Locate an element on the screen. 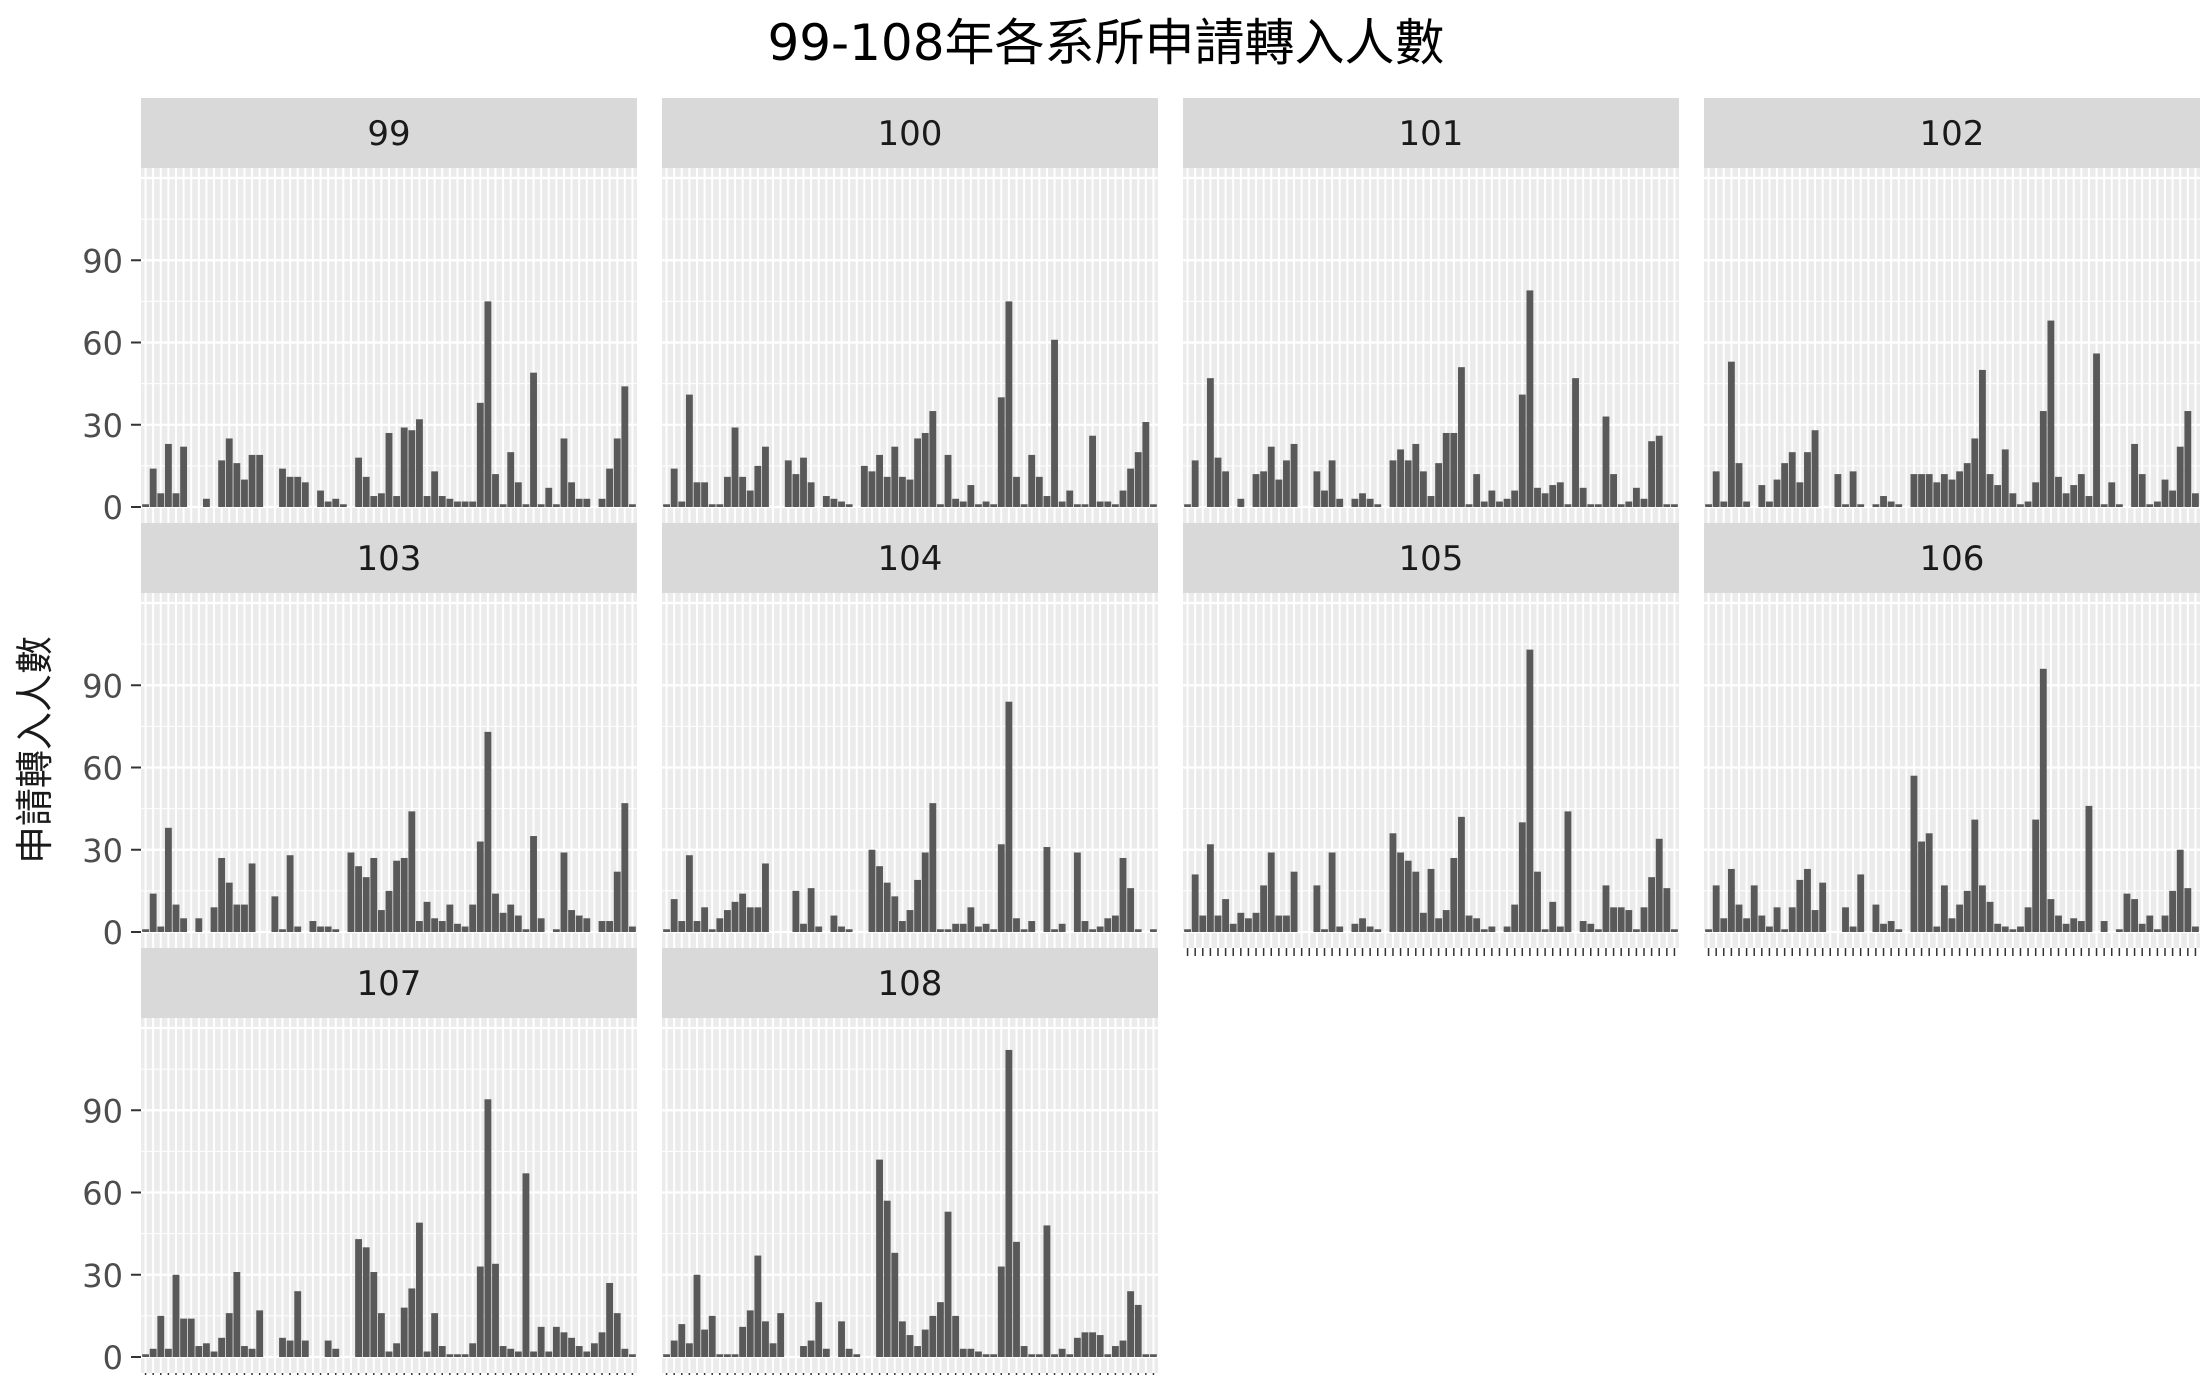 The image size is (2209, 1375). facet-strip-label: 100 is located at coordinates (910, 134).